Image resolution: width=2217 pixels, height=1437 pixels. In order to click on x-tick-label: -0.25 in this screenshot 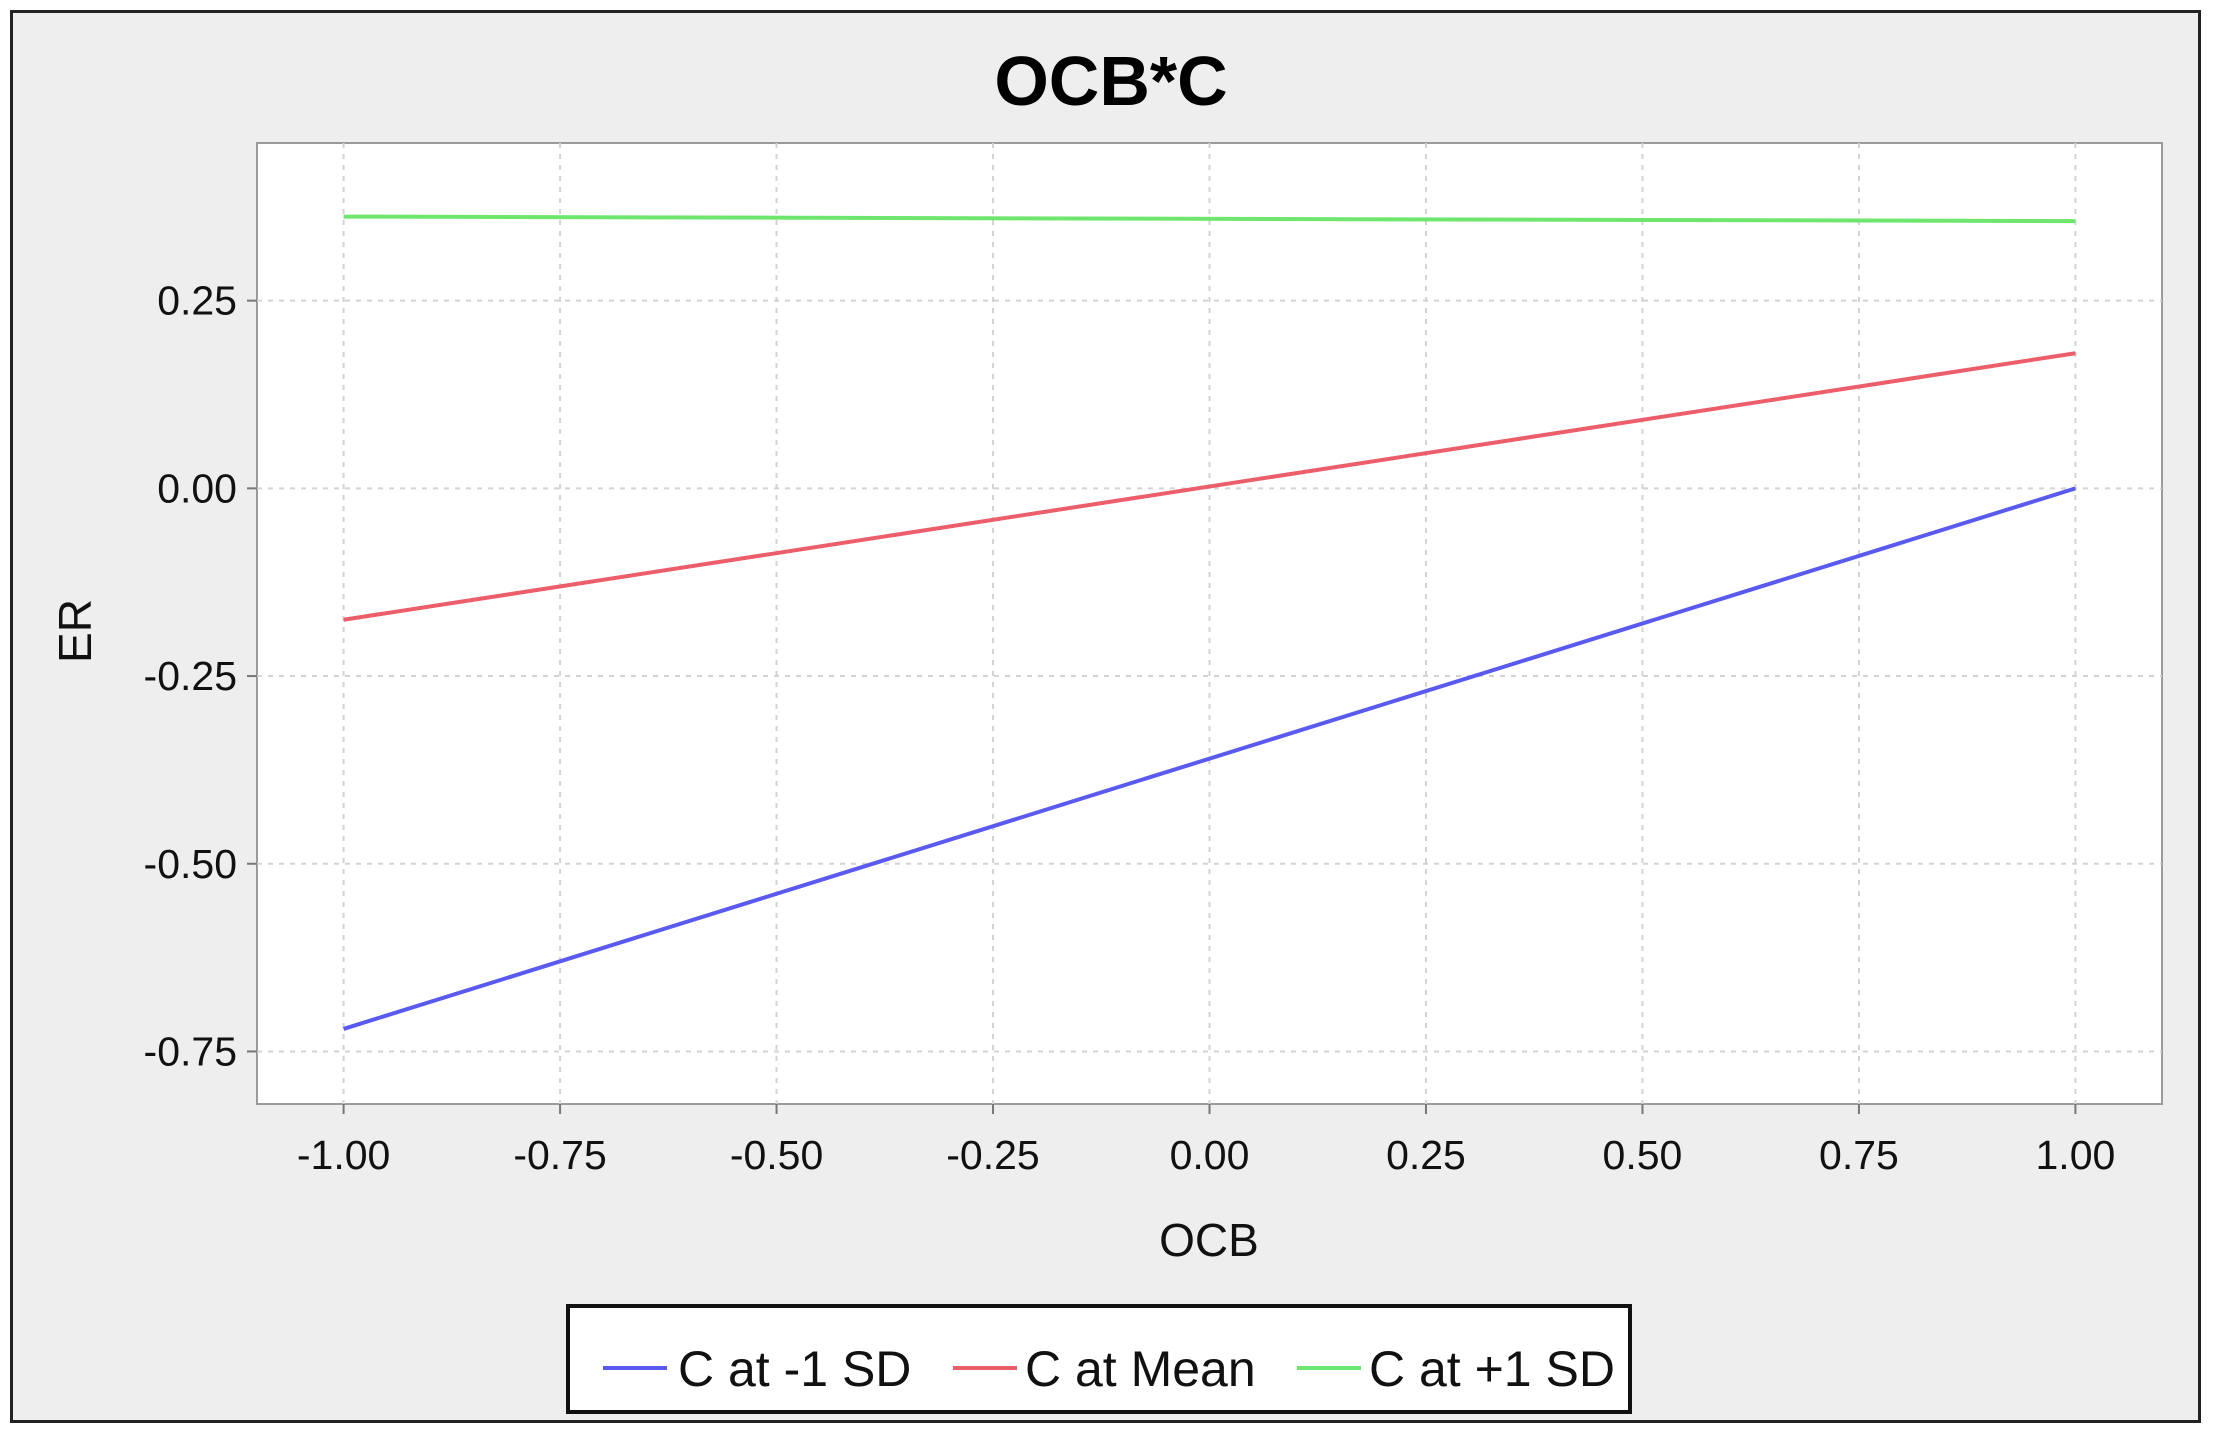, I will do `click(992, 1155)`.